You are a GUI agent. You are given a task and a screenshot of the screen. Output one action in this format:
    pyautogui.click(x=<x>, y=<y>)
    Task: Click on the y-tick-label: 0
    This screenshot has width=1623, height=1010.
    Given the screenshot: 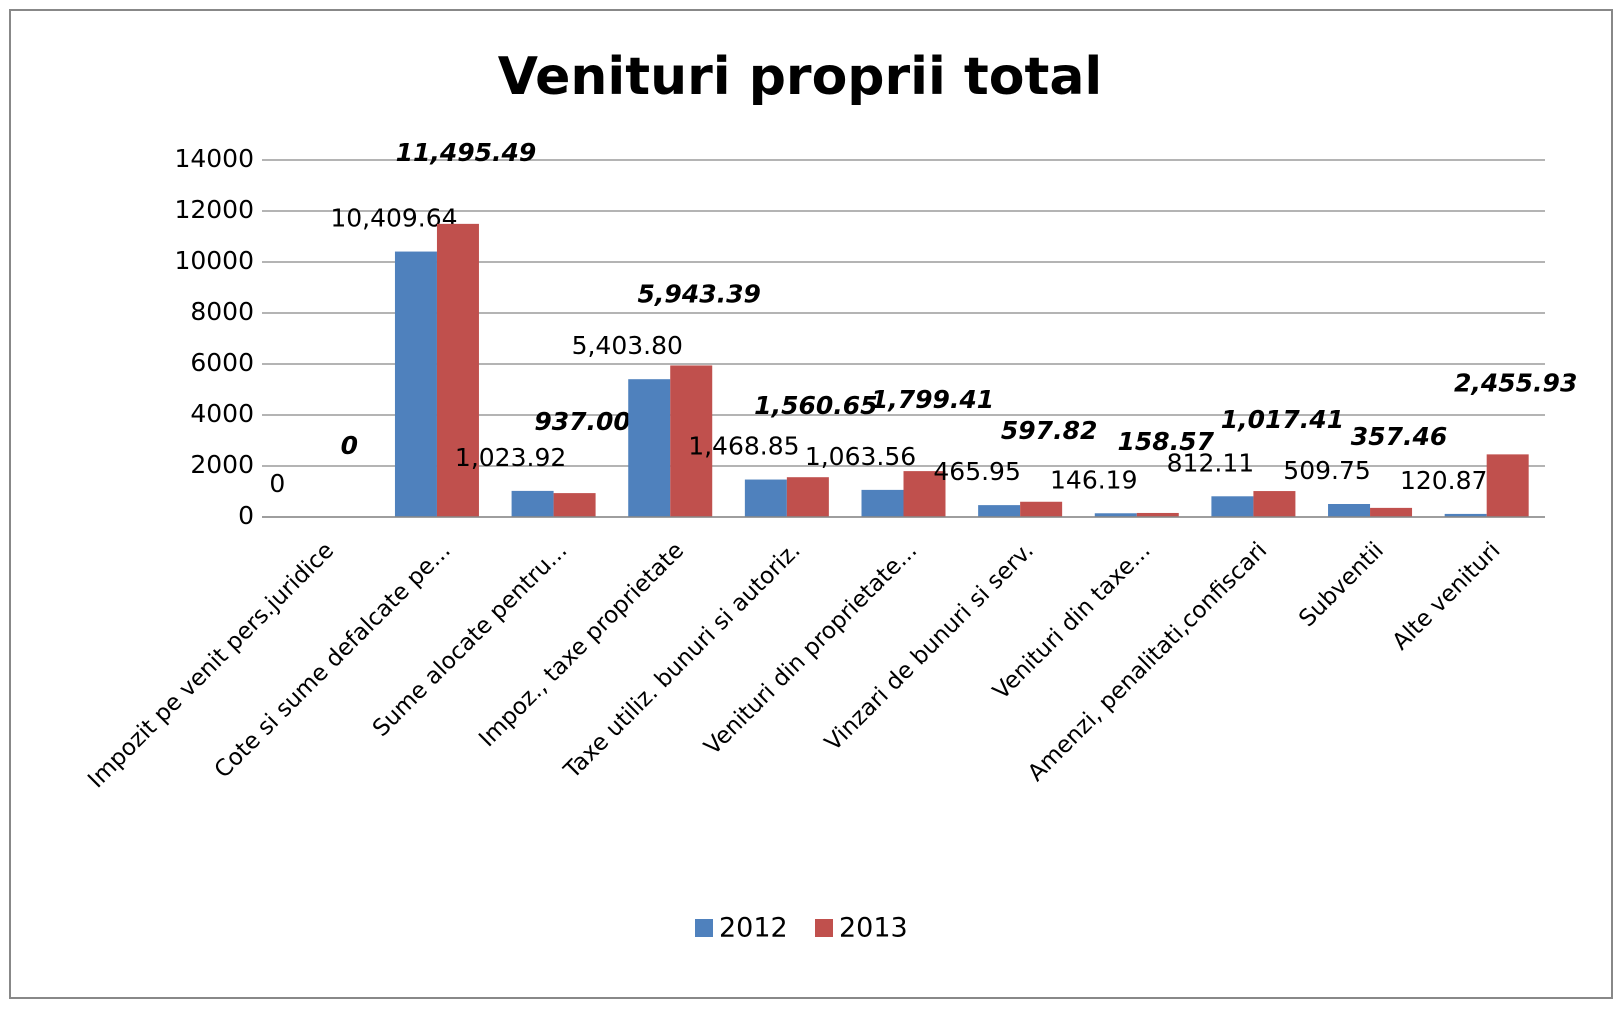 What is the action you would take?
    pyautogui.click(x=246, y=515)
    